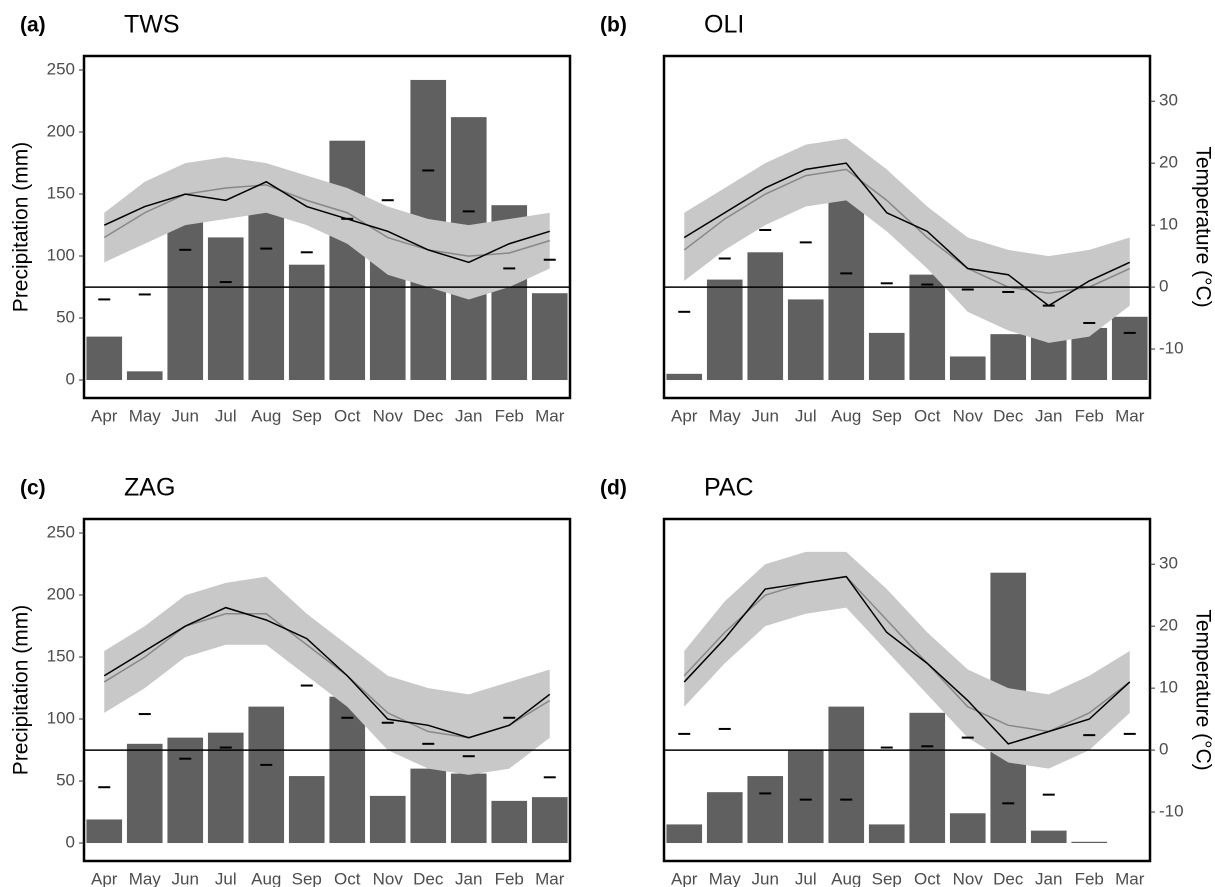  Describe the element at coordinates (61, 655) in the screenshot. I see `y-tick-label: 150` at that location.